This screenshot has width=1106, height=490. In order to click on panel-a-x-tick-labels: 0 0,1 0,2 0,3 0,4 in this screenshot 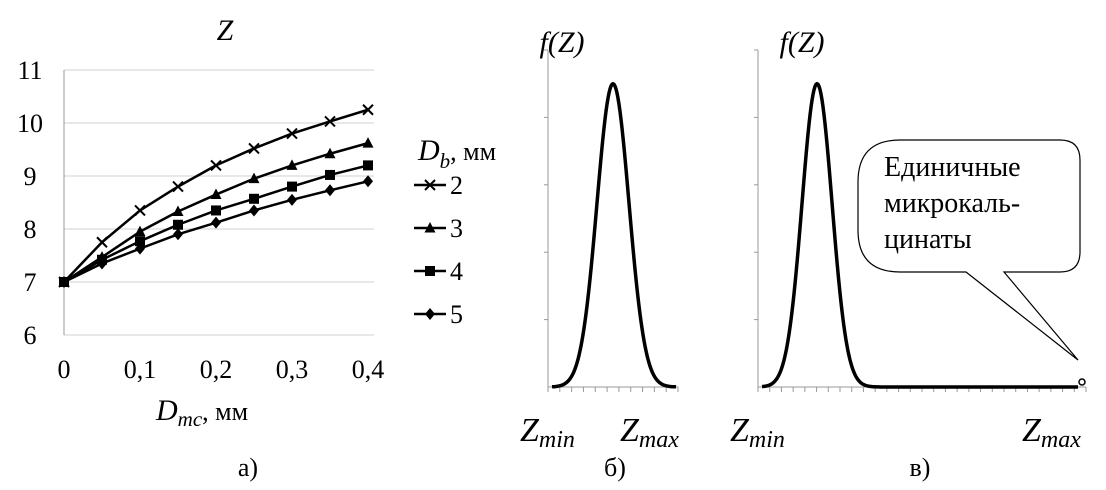, I will do `click(221, 369)`.